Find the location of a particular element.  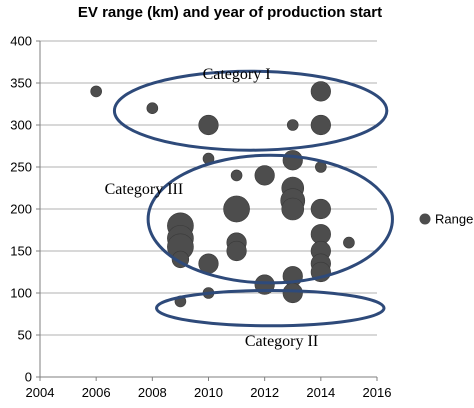

y-tick-label: 150 is located at coordinates (21, 251).